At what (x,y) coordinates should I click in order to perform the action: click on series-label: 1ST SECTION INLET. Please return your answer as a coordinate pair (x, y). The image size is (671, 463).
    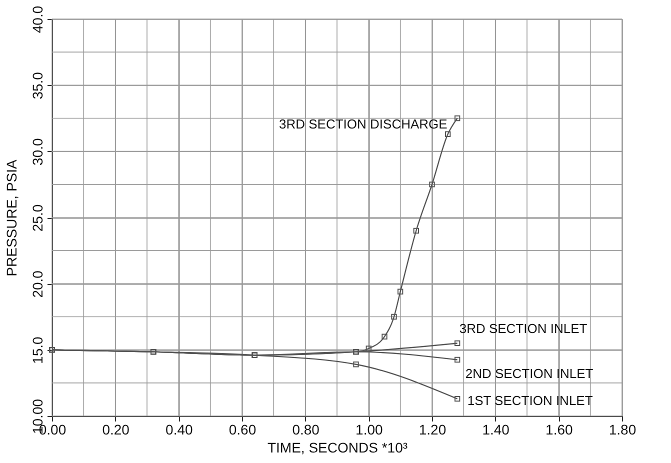
    Looking at the image, I should click on (530, 400).